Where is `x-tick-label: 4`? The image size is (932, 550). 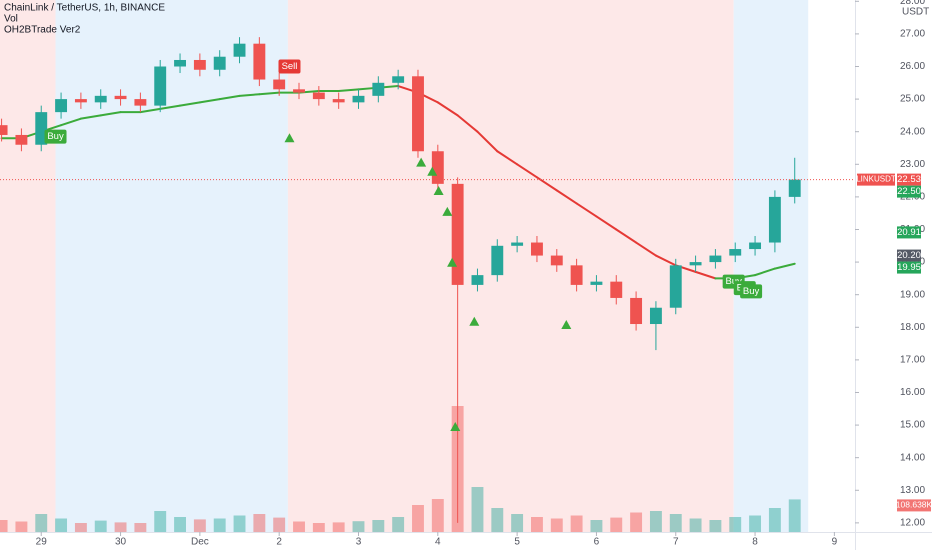
x-tick-label: 4 is located at coordinates (438, 542).